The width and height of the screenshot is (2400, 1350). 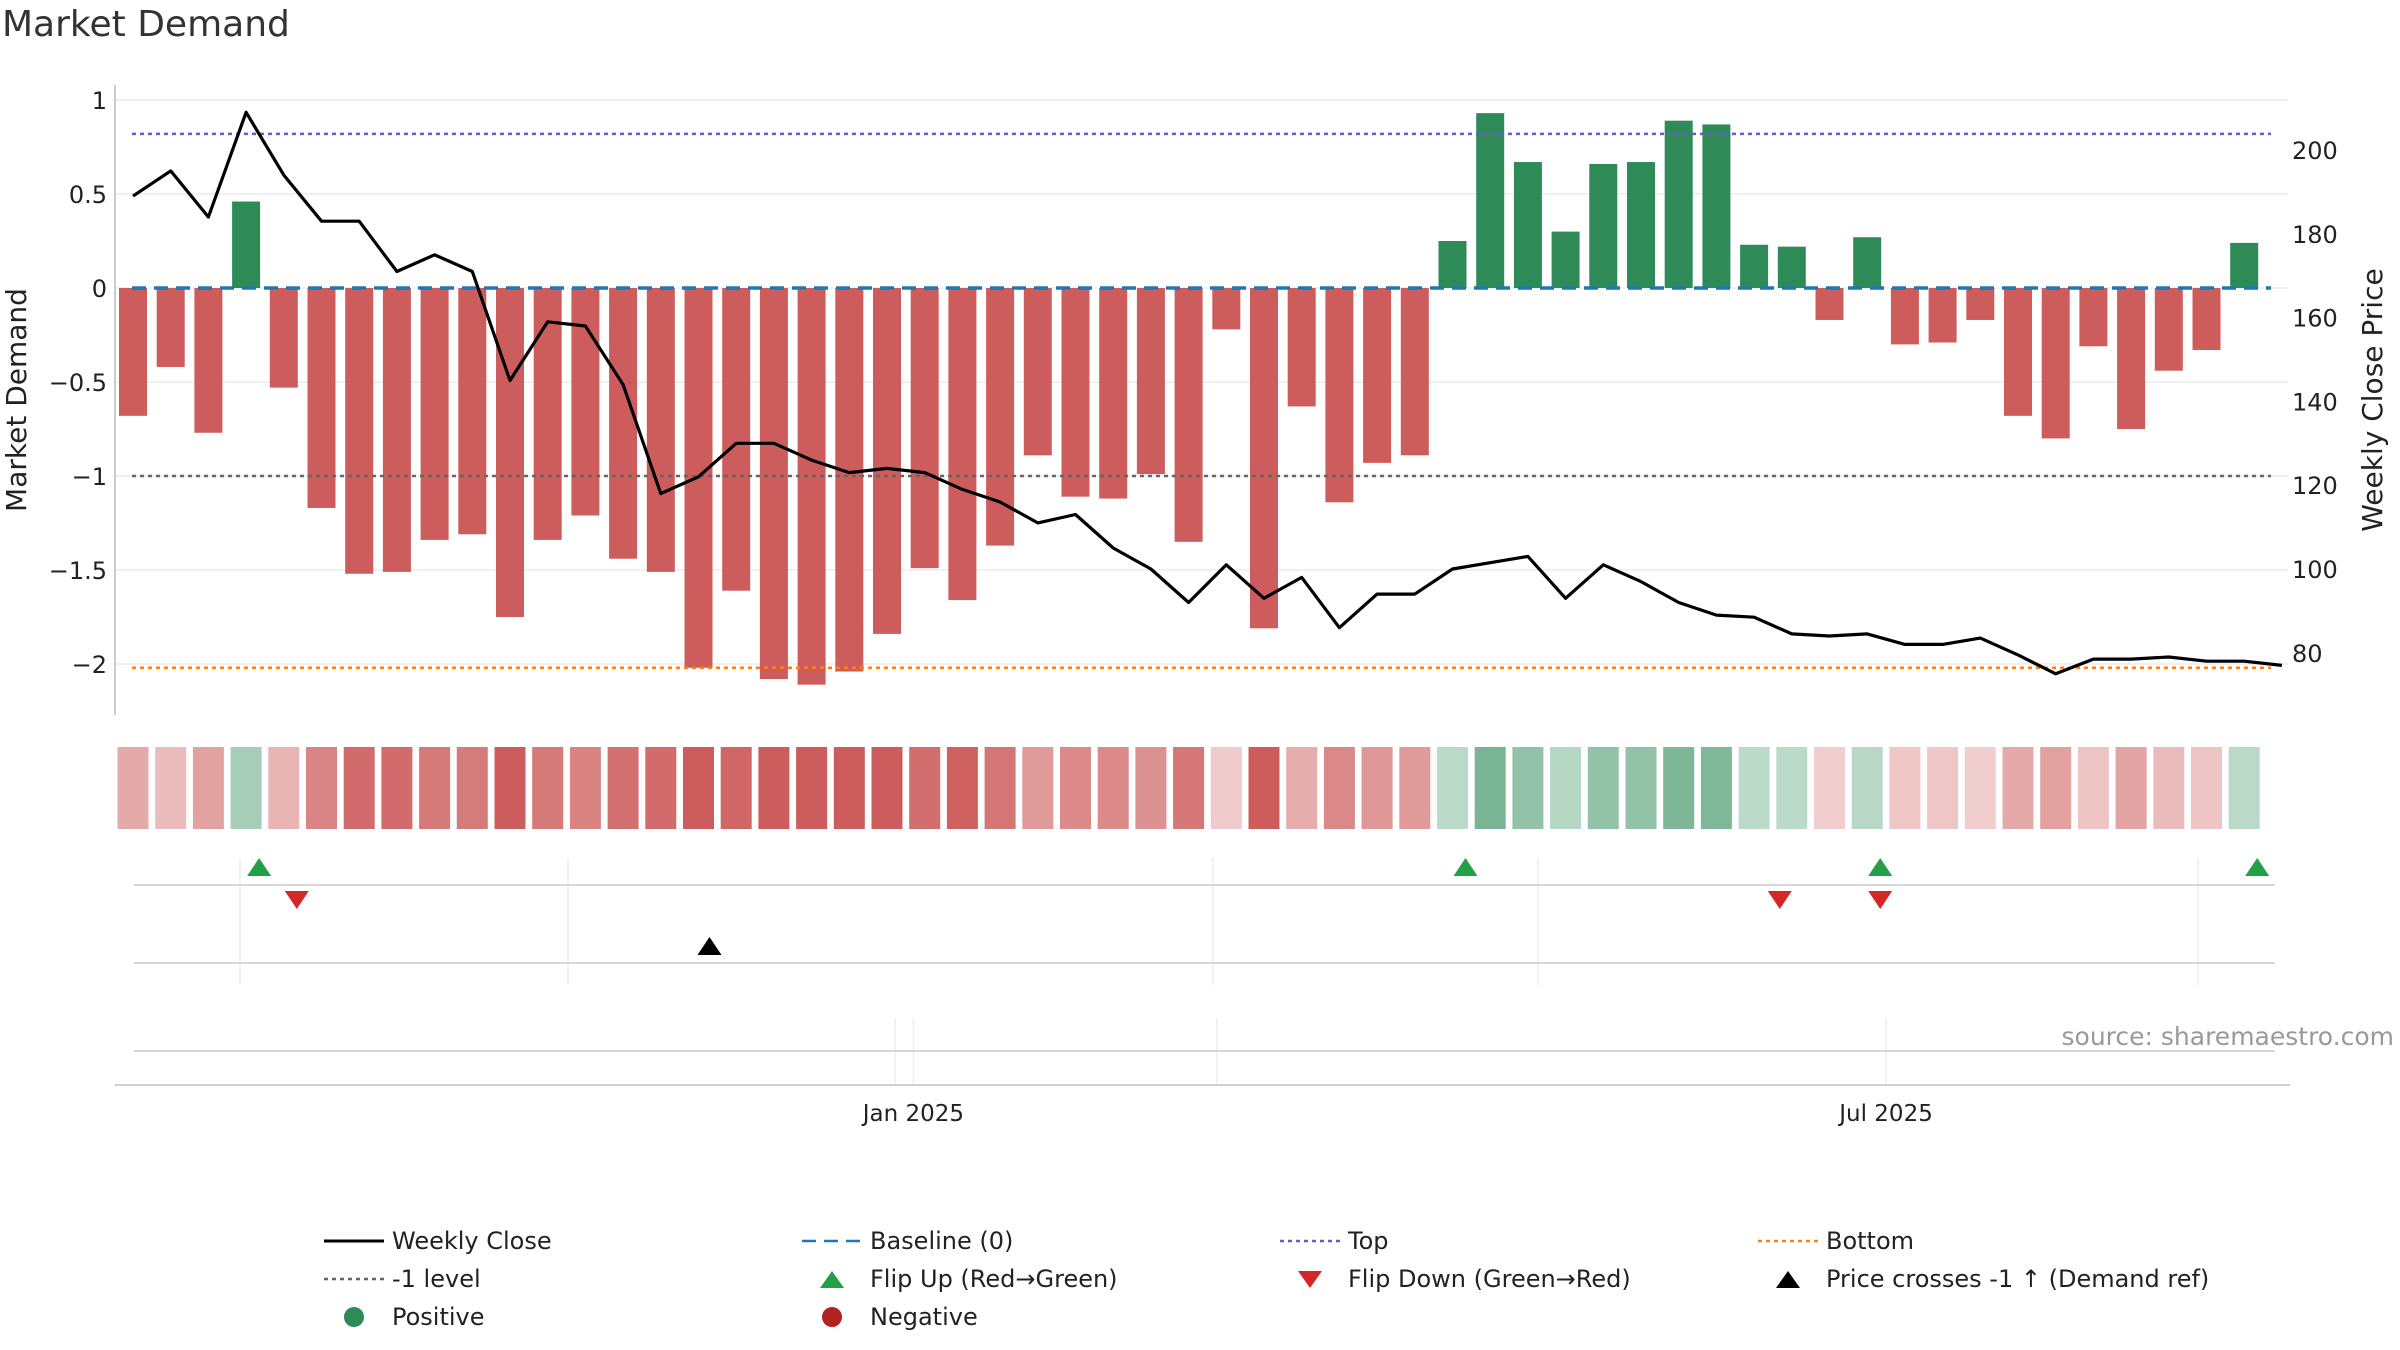 What do you see at coordinates (912, 1114) in the screenshot?
I see `x-tick-label: Jan 2025` at bounding box center [912, 1114].